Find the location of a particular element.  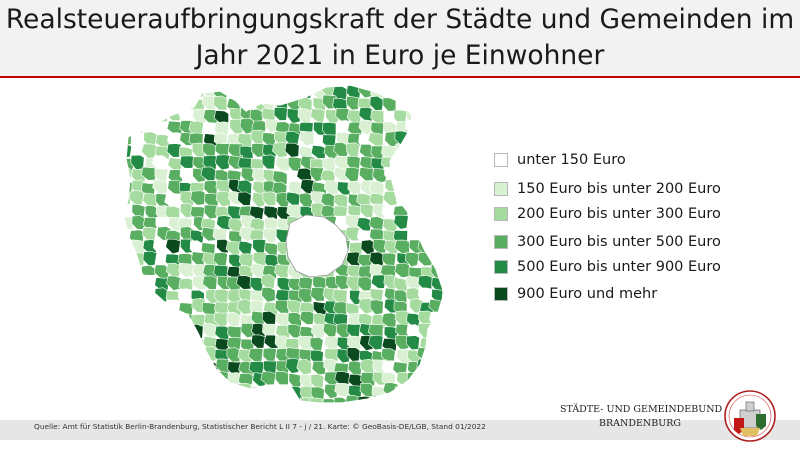

legend-item: 500 Euro bis unter 900 Euro is located at coordinates (607, 267).